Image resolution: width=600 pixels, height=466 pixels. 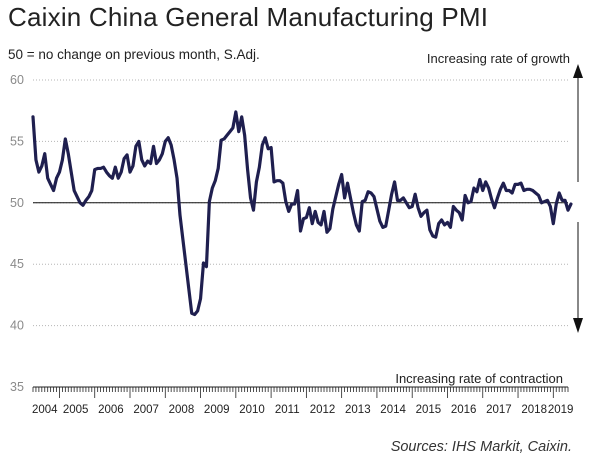 What do you see at coordinates (479, 378) in the screenshot?
I see `annotation-contraction: Increasing rate of contraction` at bounding box center [479, 378].